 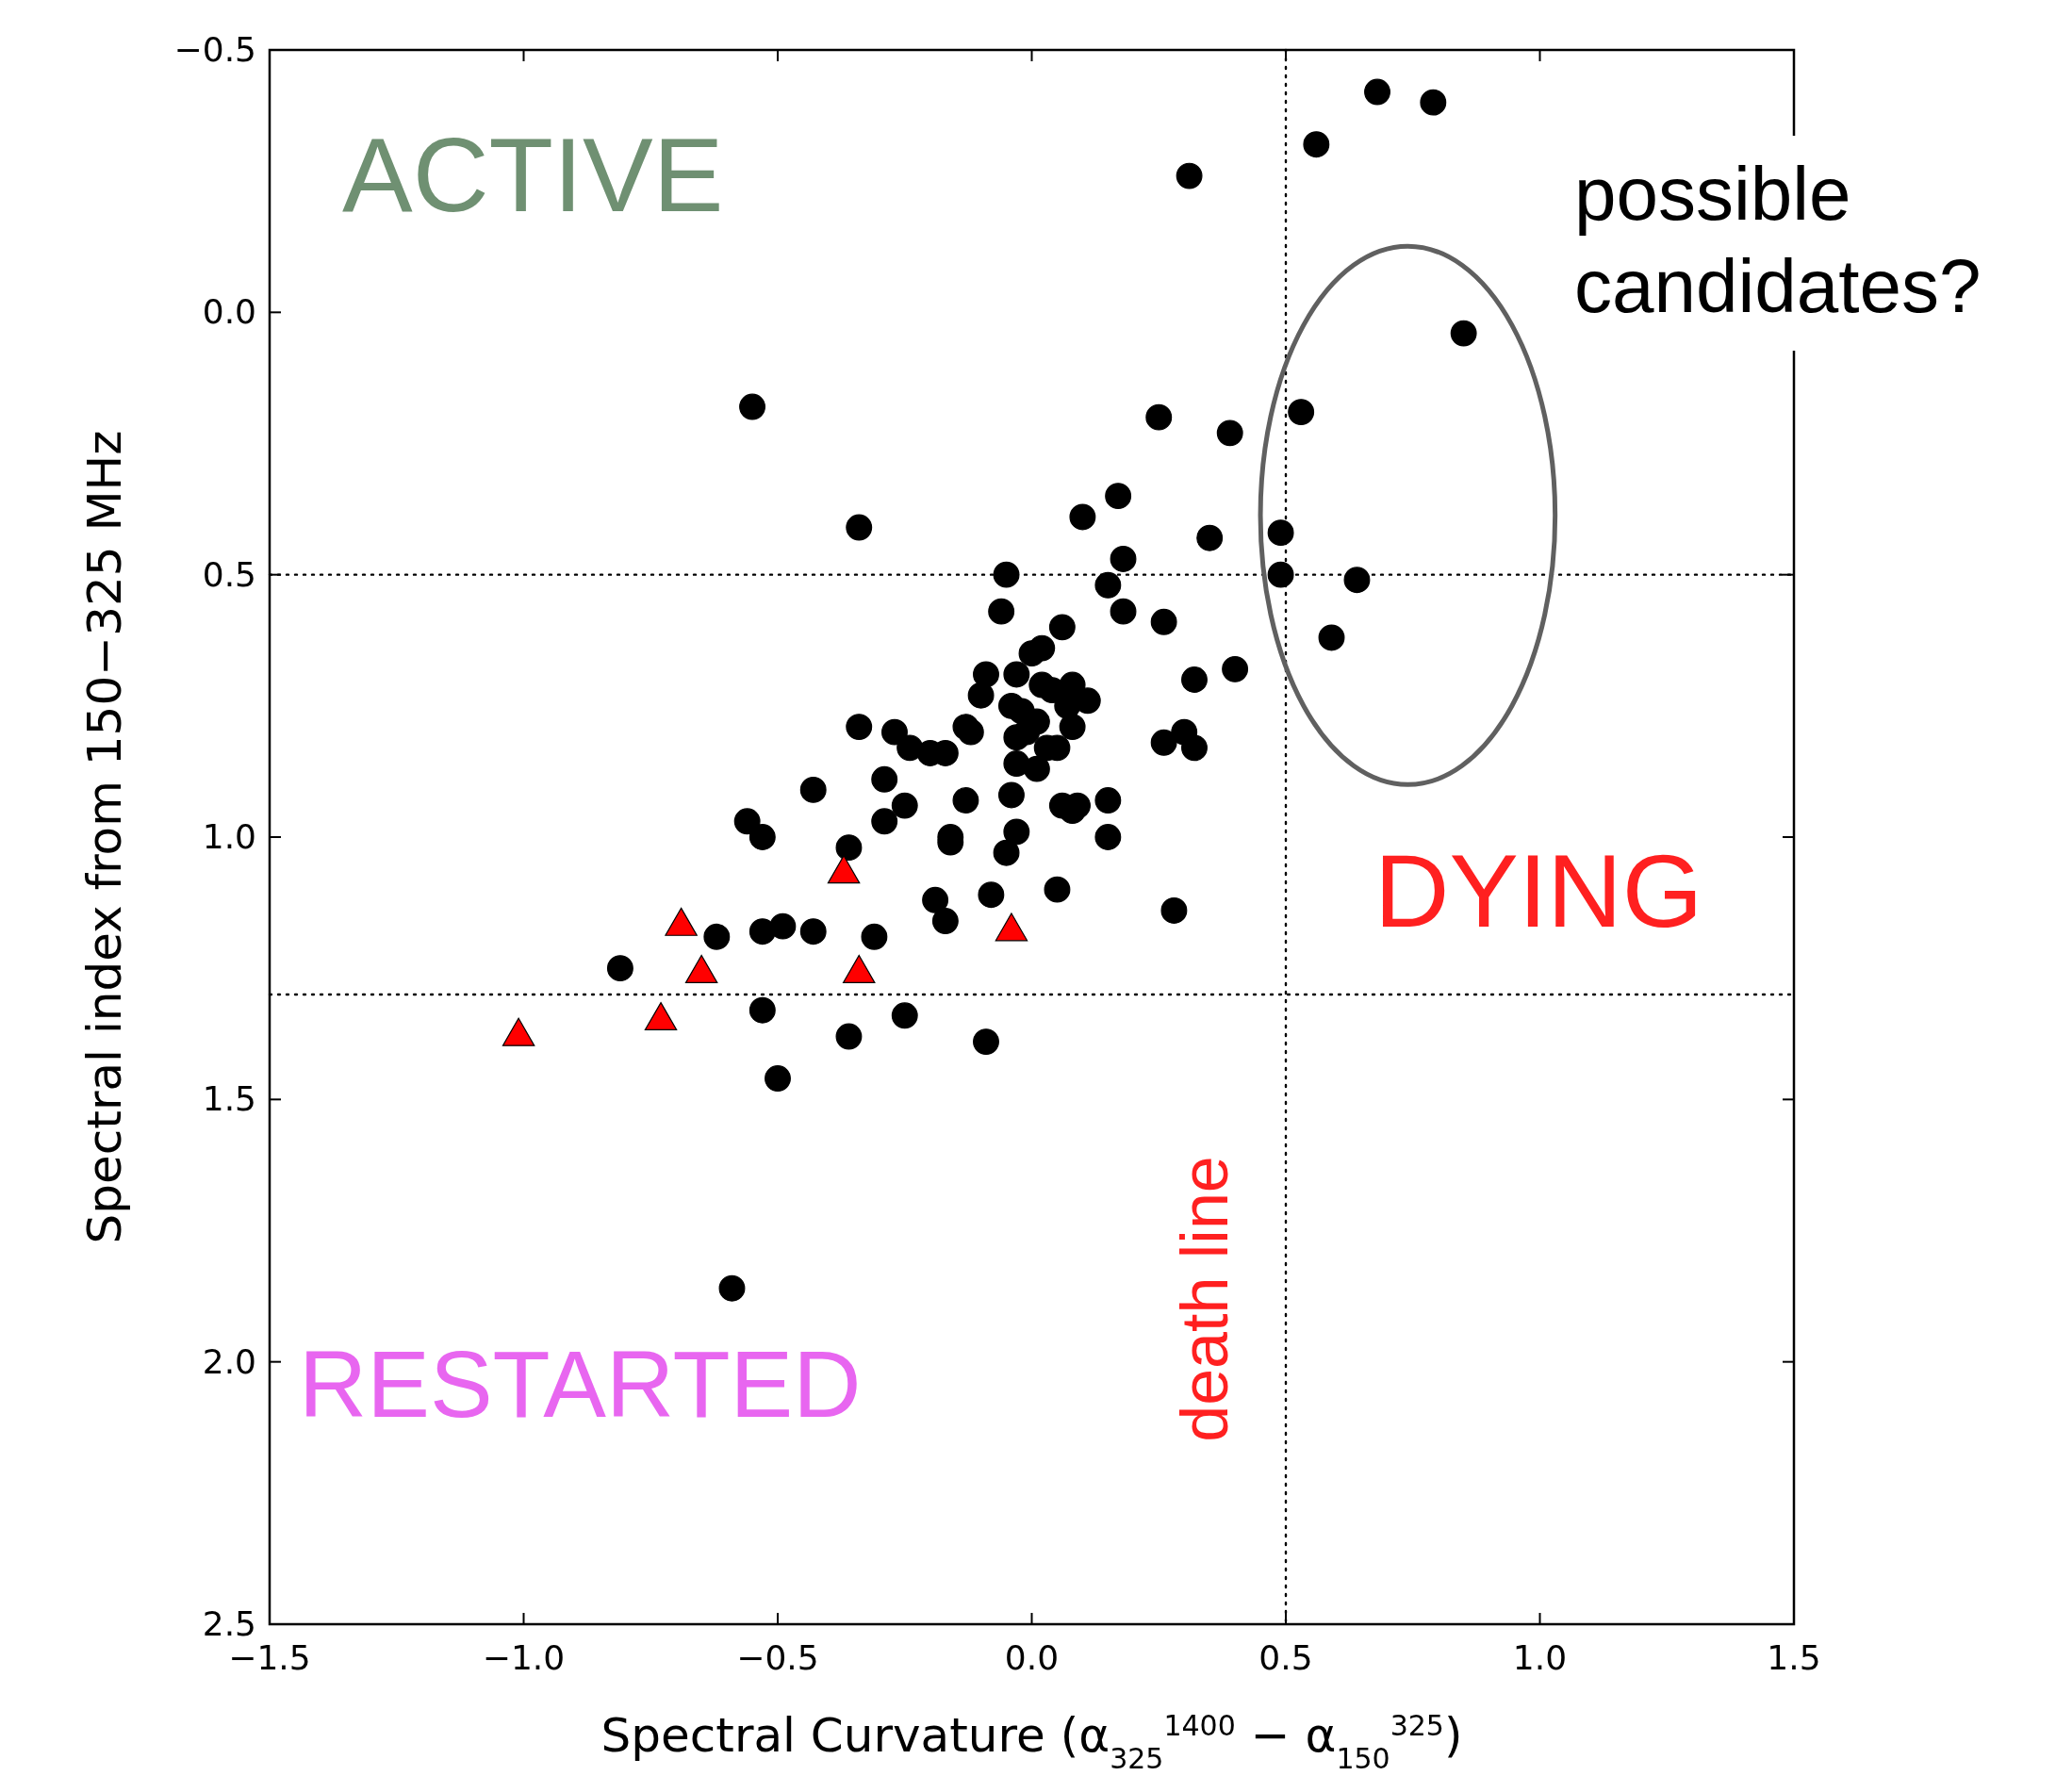 What do you see at coordinates (1538, 890) in the screenshot?
I see `annotation: DYING` at bounding box center [1538, 890].